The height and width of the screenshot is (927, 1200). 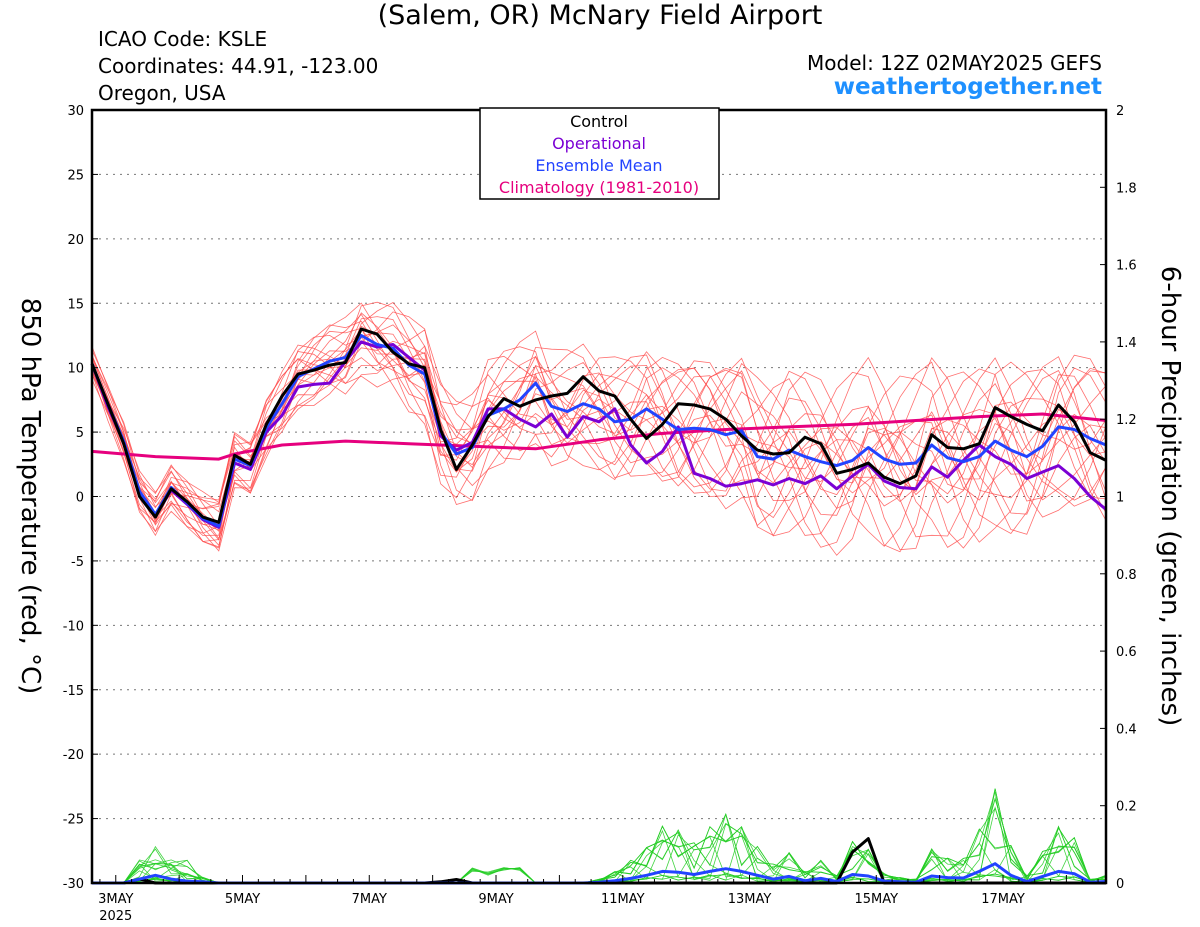 What do you see at coordinates (876, 899) in the screenshot?
I see `x-tick-label: 15MAY` at bounding box center [876, 899].